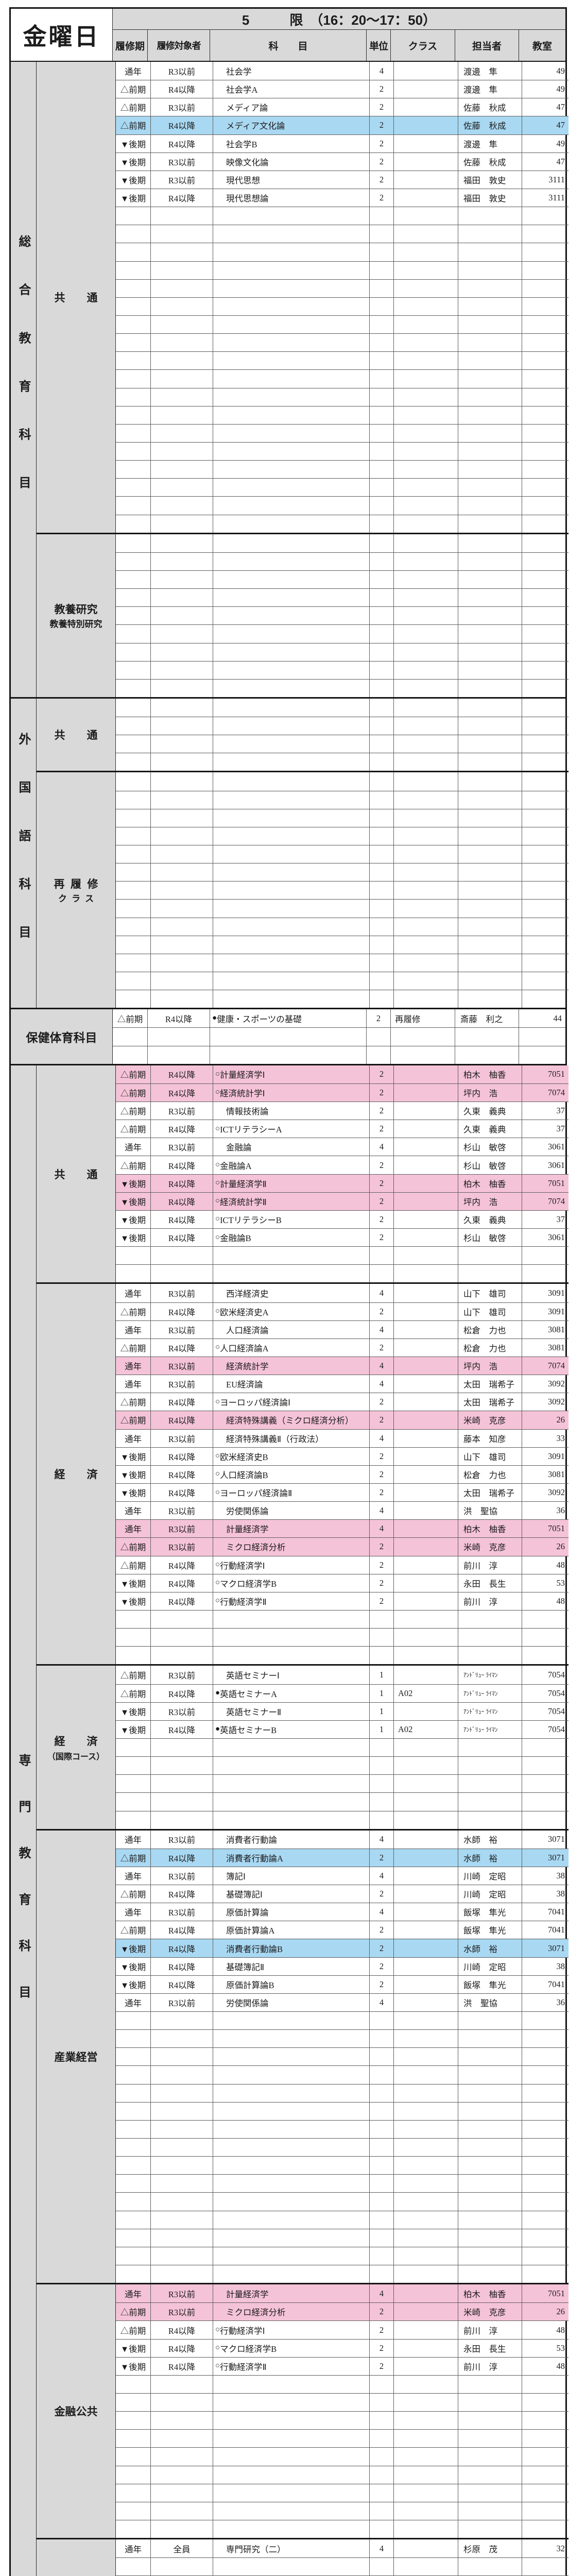  Describe the element at coordinates (560, 1565) in the screenshot. I see `cell-room: 48` at that location.